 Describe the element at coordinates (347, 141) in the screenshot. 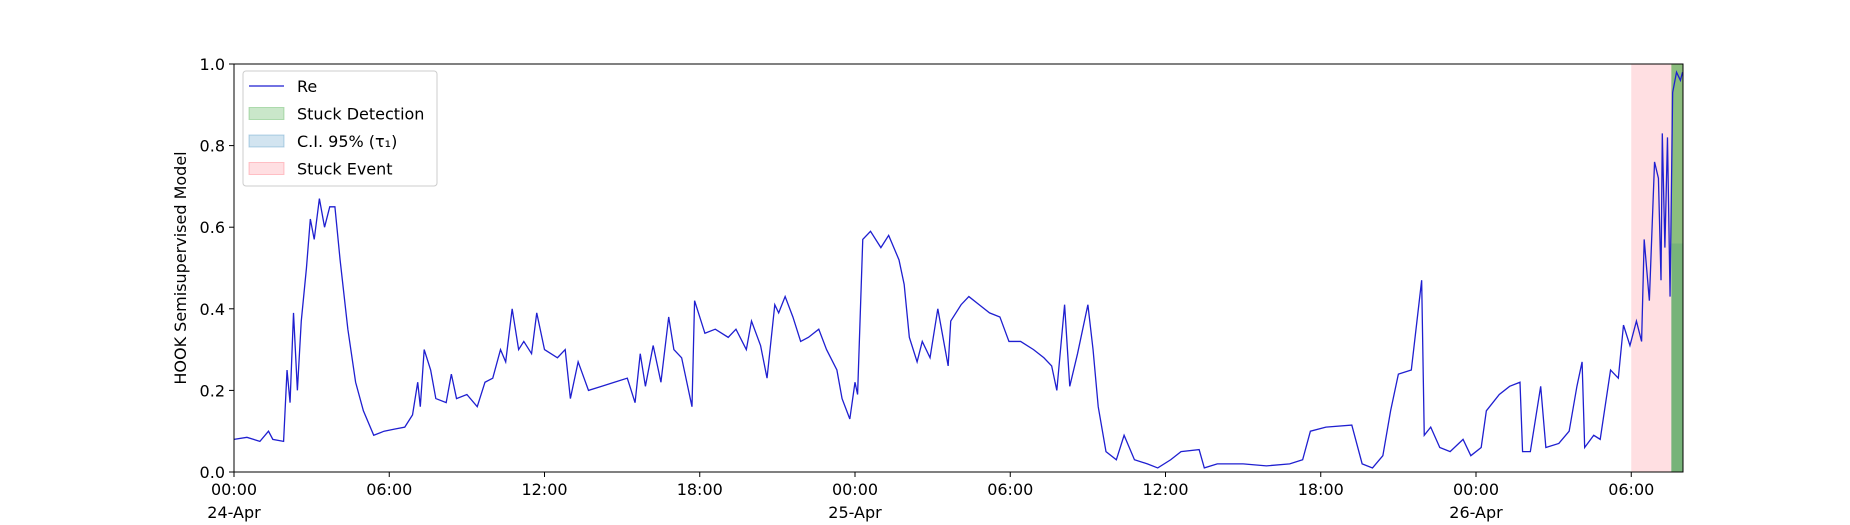

I see `legend-label: C.I. 95% (τ₁)` at that location.